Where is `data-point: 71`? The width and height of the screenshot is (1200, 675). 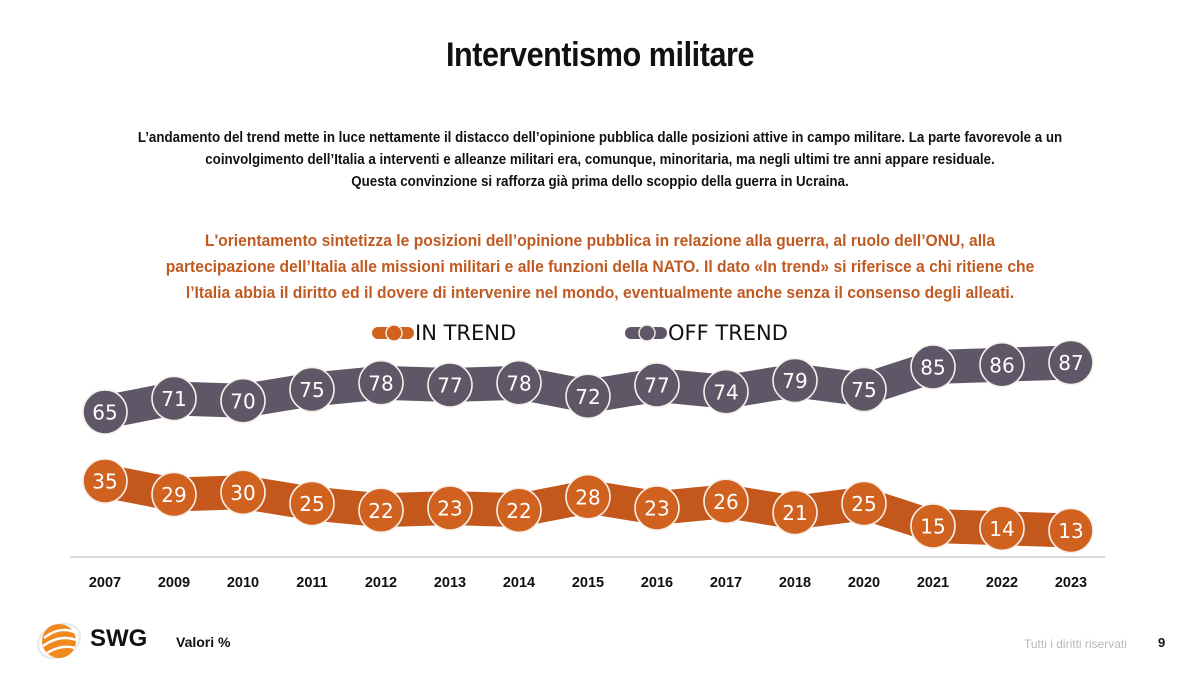 data-point: 71 is located at coordinates (174, 398).